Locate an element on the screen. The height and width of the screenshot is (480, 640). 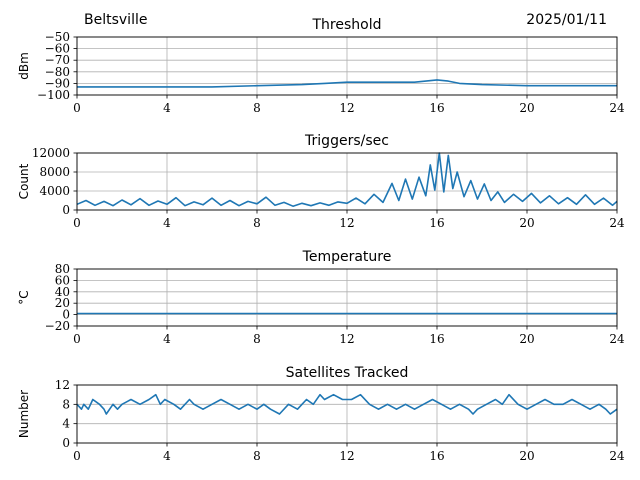
y-tick-label: −20 is located at coordinates (57, 326).